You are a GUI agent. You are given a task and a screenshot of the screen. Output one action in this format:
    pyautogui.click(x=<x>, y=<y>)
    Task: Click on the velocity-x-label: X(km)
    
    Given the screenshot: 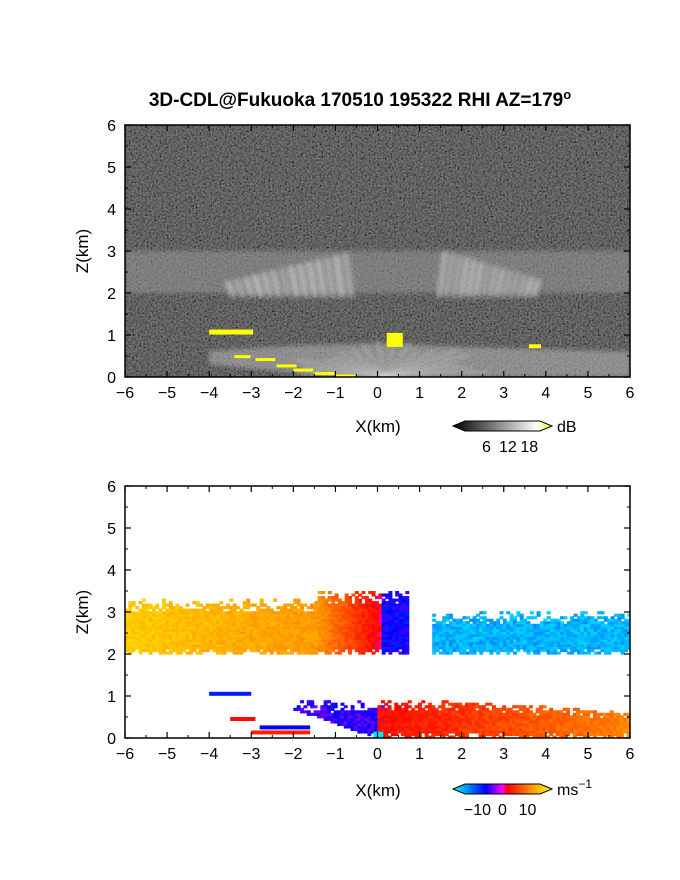 What is the action you would take?
    pyautogui.click(x=377, y=790)
    